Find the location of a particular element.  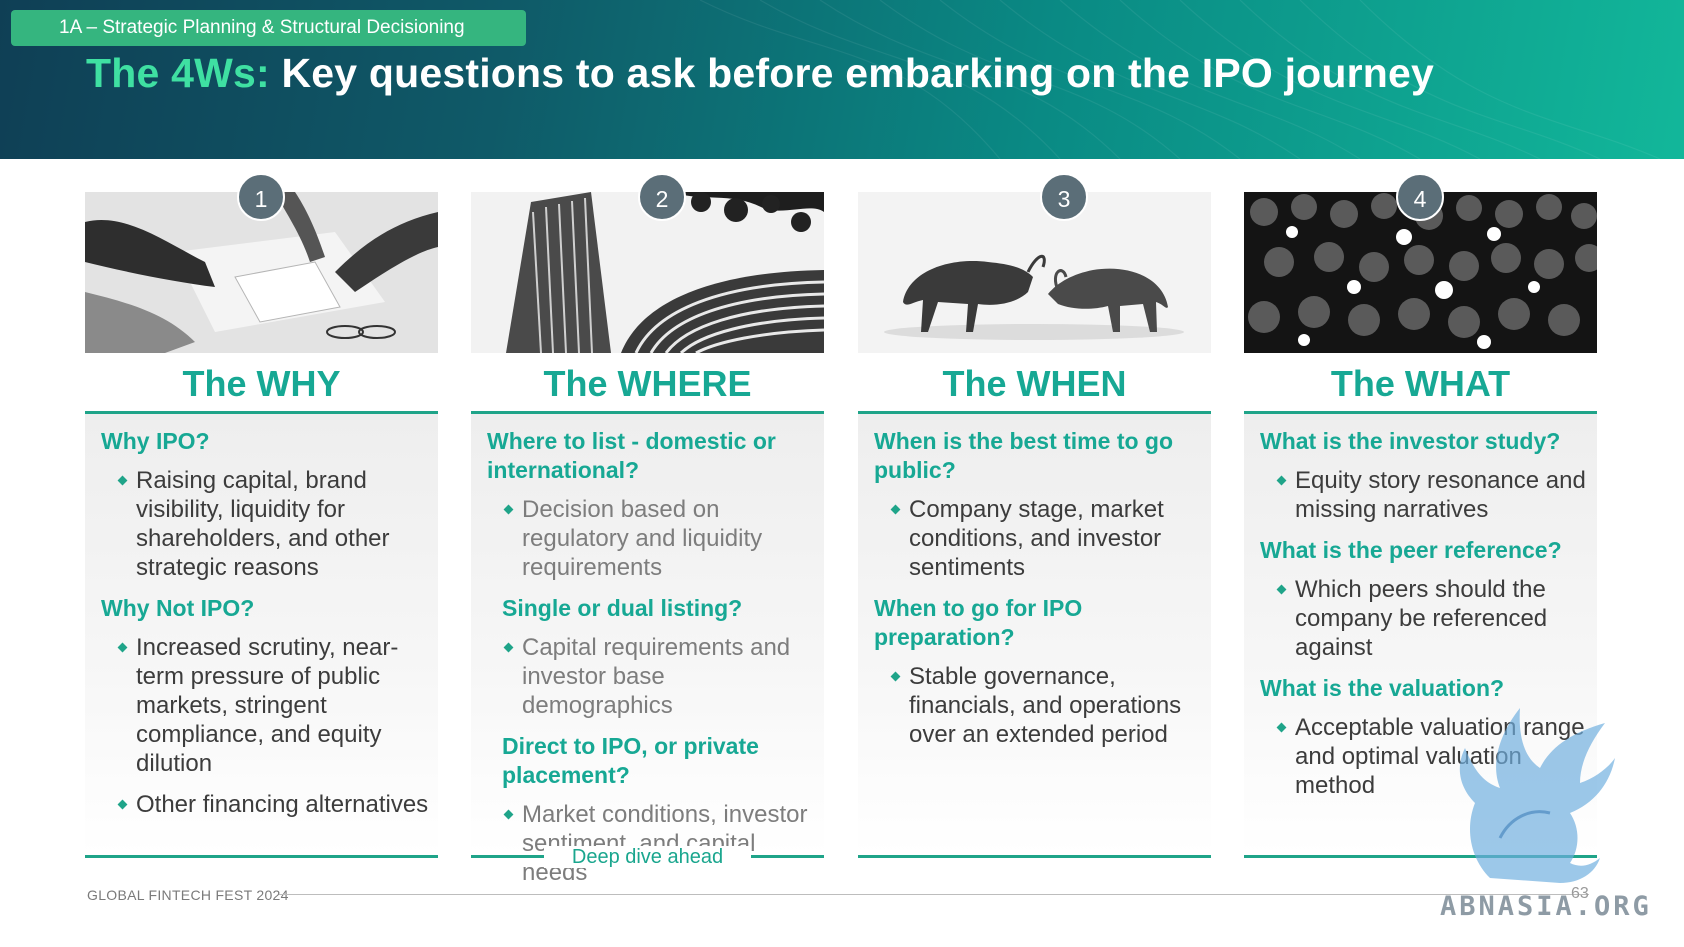

header-wave-pattern is located at coordinates (1180, 79).